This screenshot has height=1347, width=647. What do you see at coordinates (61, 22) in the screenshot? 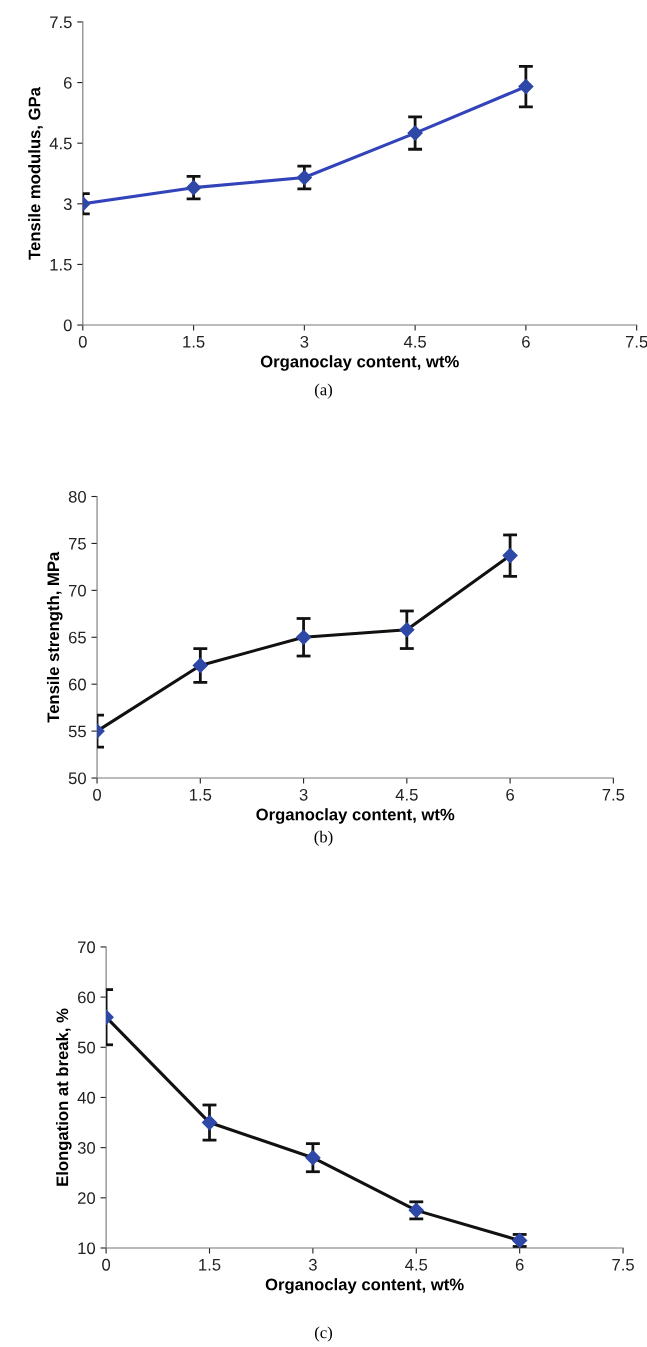
I see `y-tick-label: 7.5` at bounding box center [61, 22].